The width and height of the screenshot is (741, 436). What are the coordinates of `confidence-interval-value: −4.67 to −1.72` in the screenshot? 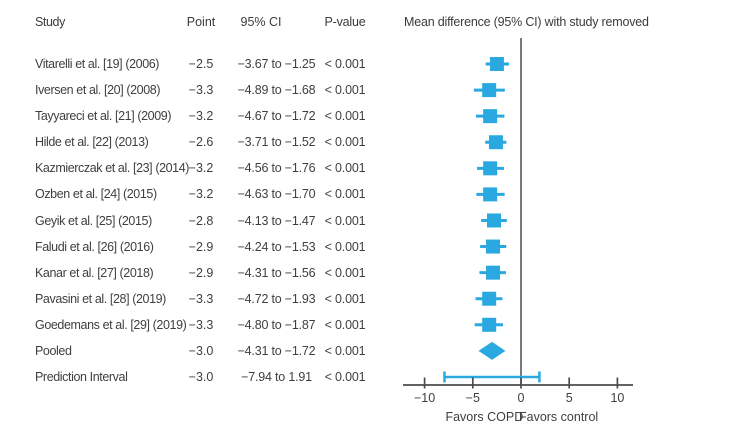 It's located at (276, 116).